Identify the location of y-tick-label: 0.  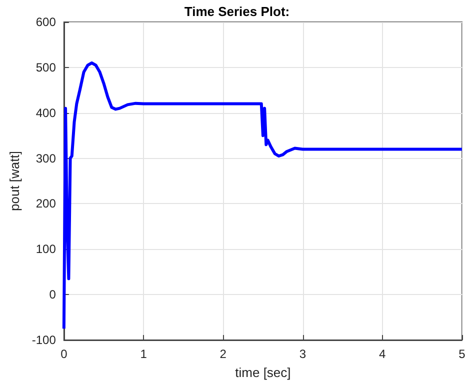
(52, 295).